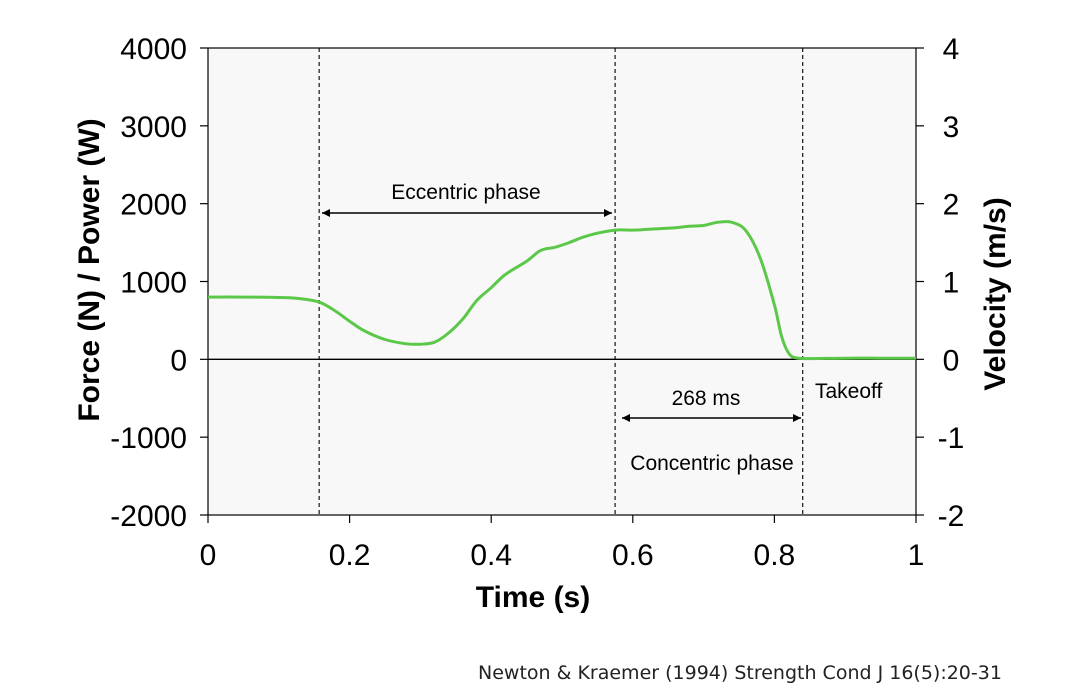 The image size is (1080, 688). What do you see at coordinates (153, 49) in the screenshot?
I see `left-tick-label: 4000` at bounding box center [153, 49].